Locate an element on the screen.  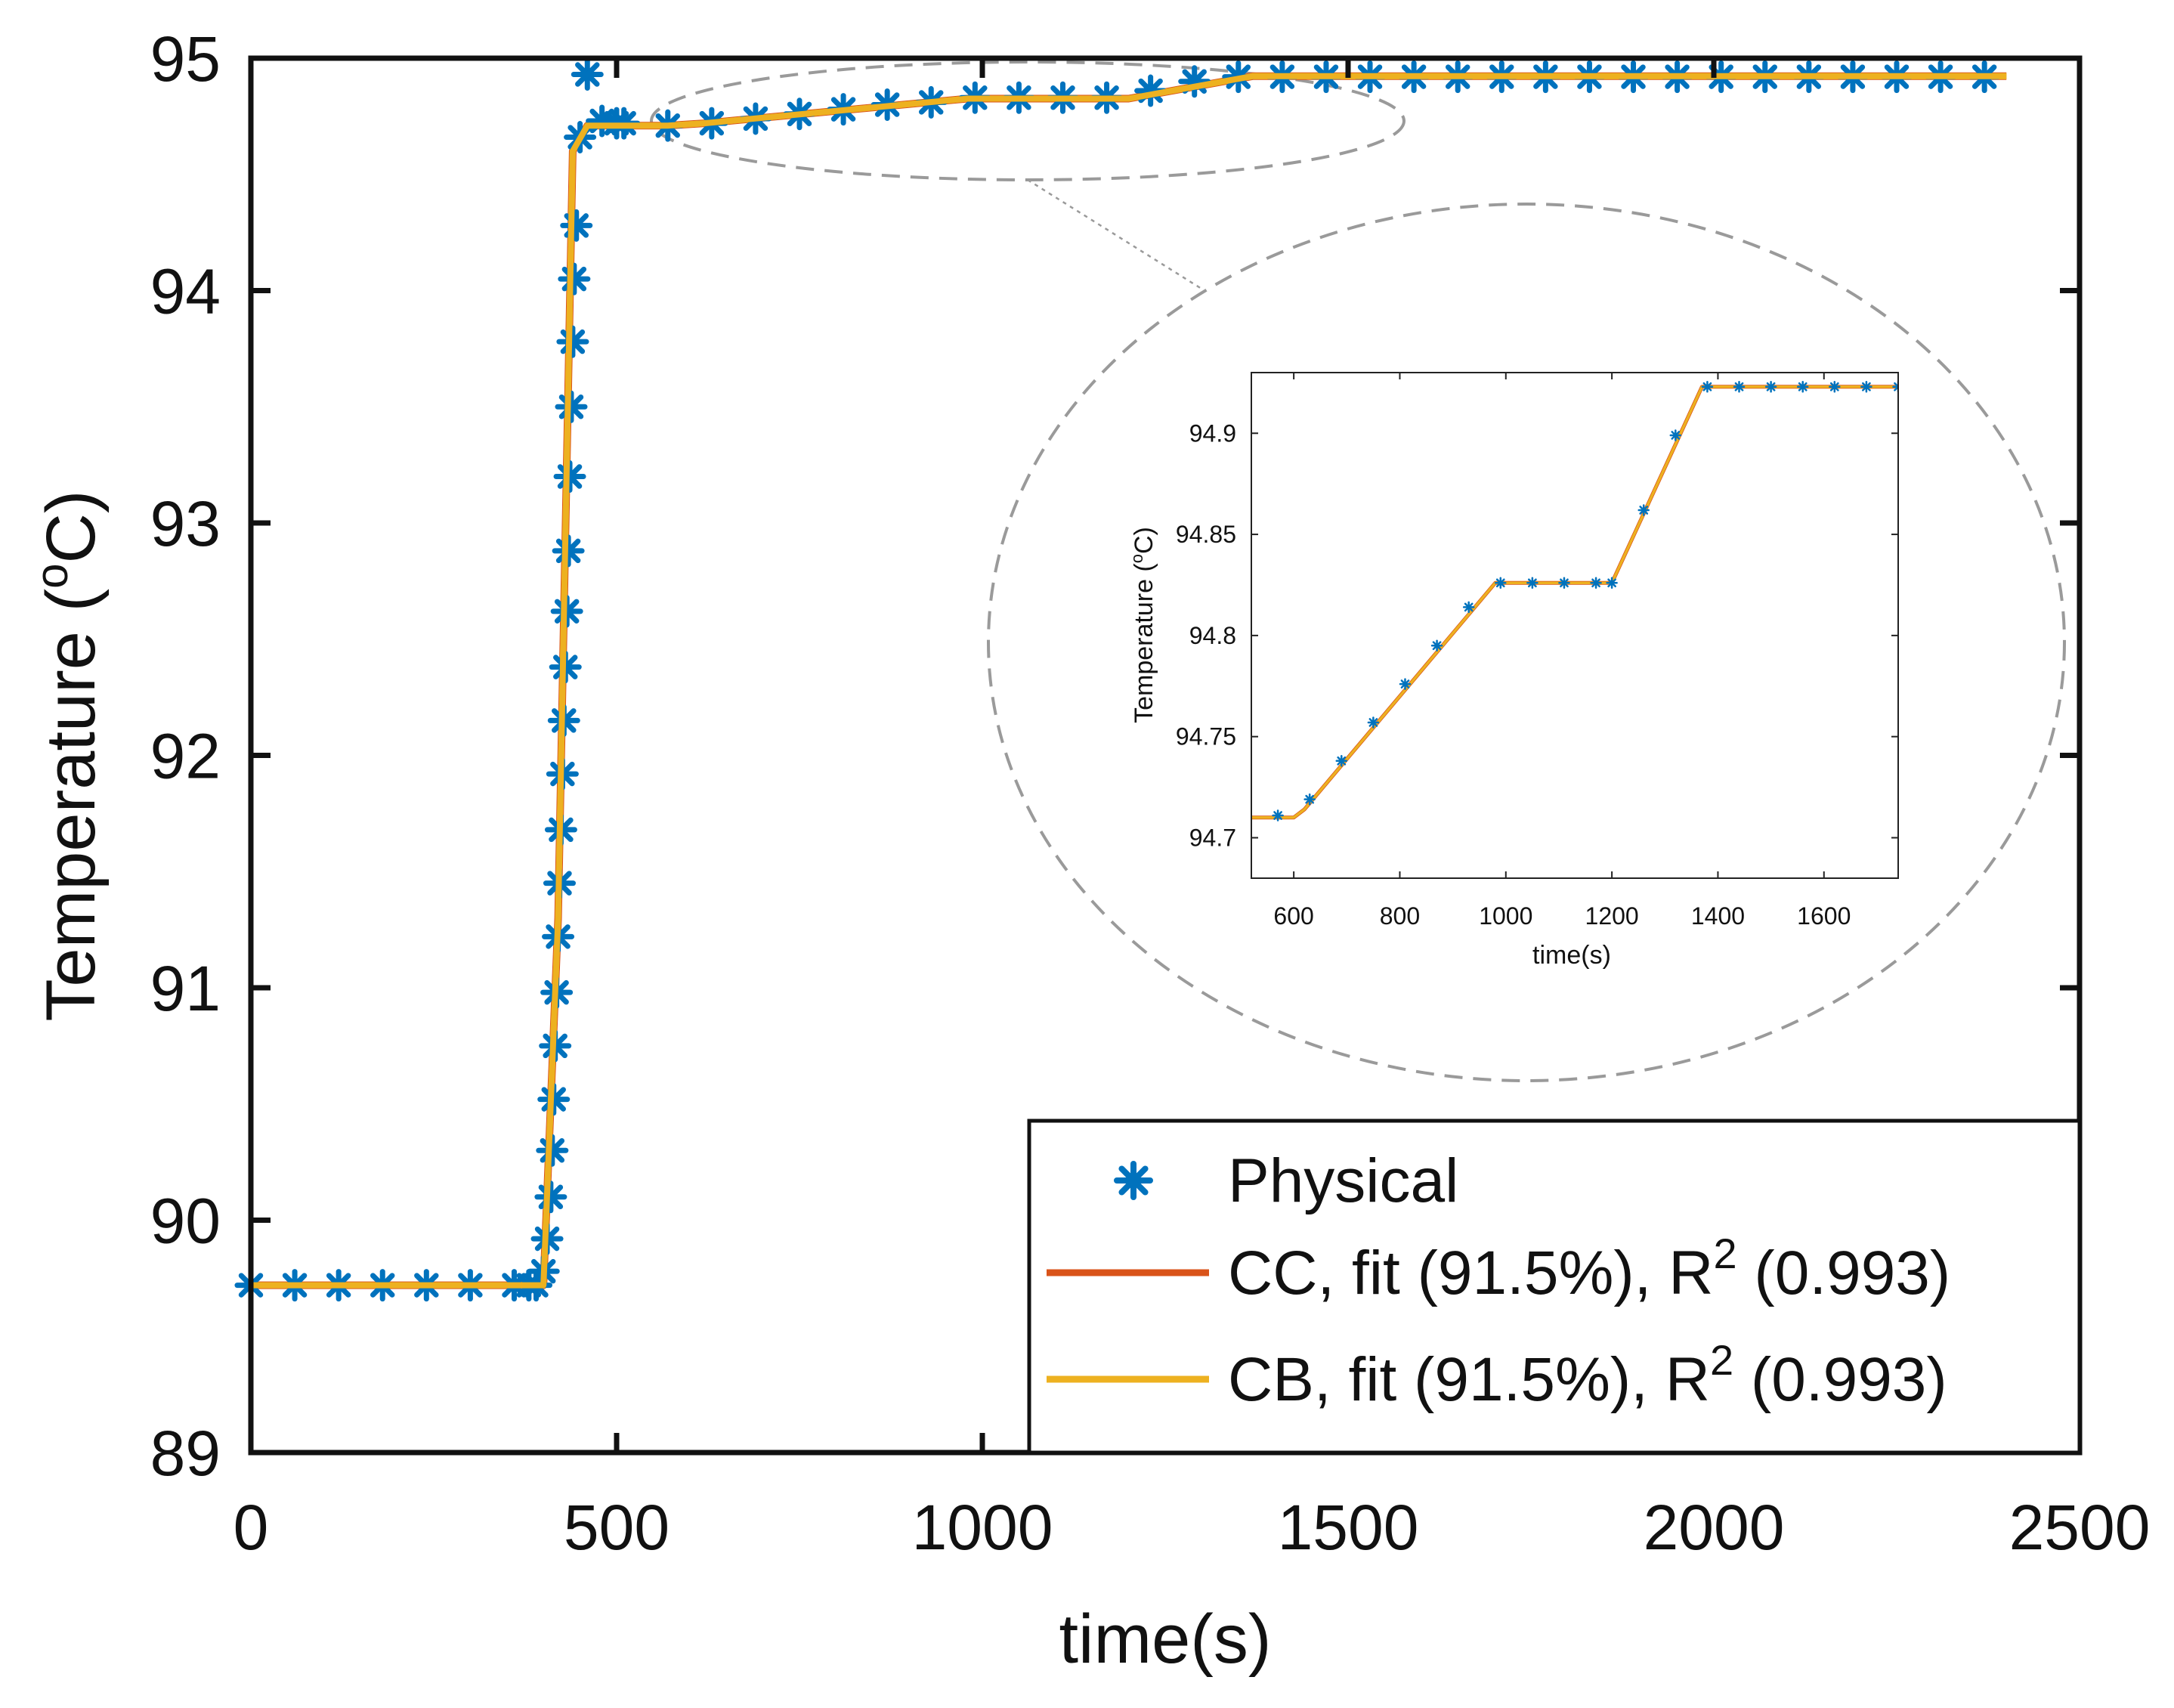
inset-y-tick-label: 94.85 is located at coordinates (1206, 534).